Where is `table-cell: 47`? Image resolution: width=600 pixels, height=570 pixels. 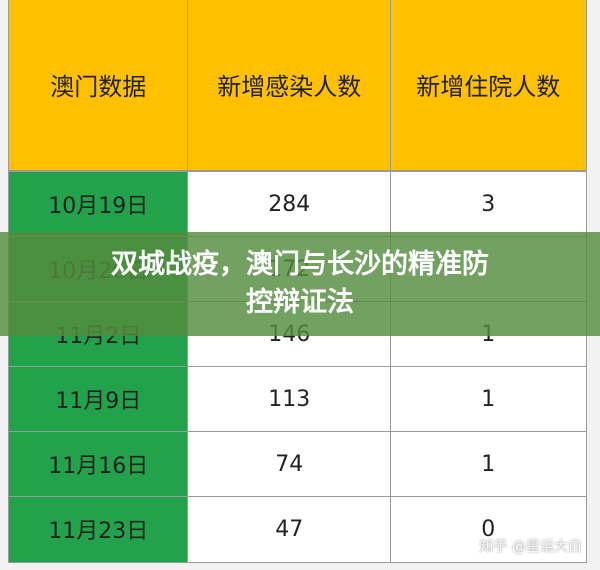 table-cell: 47 is located at coordinates (289, 529).